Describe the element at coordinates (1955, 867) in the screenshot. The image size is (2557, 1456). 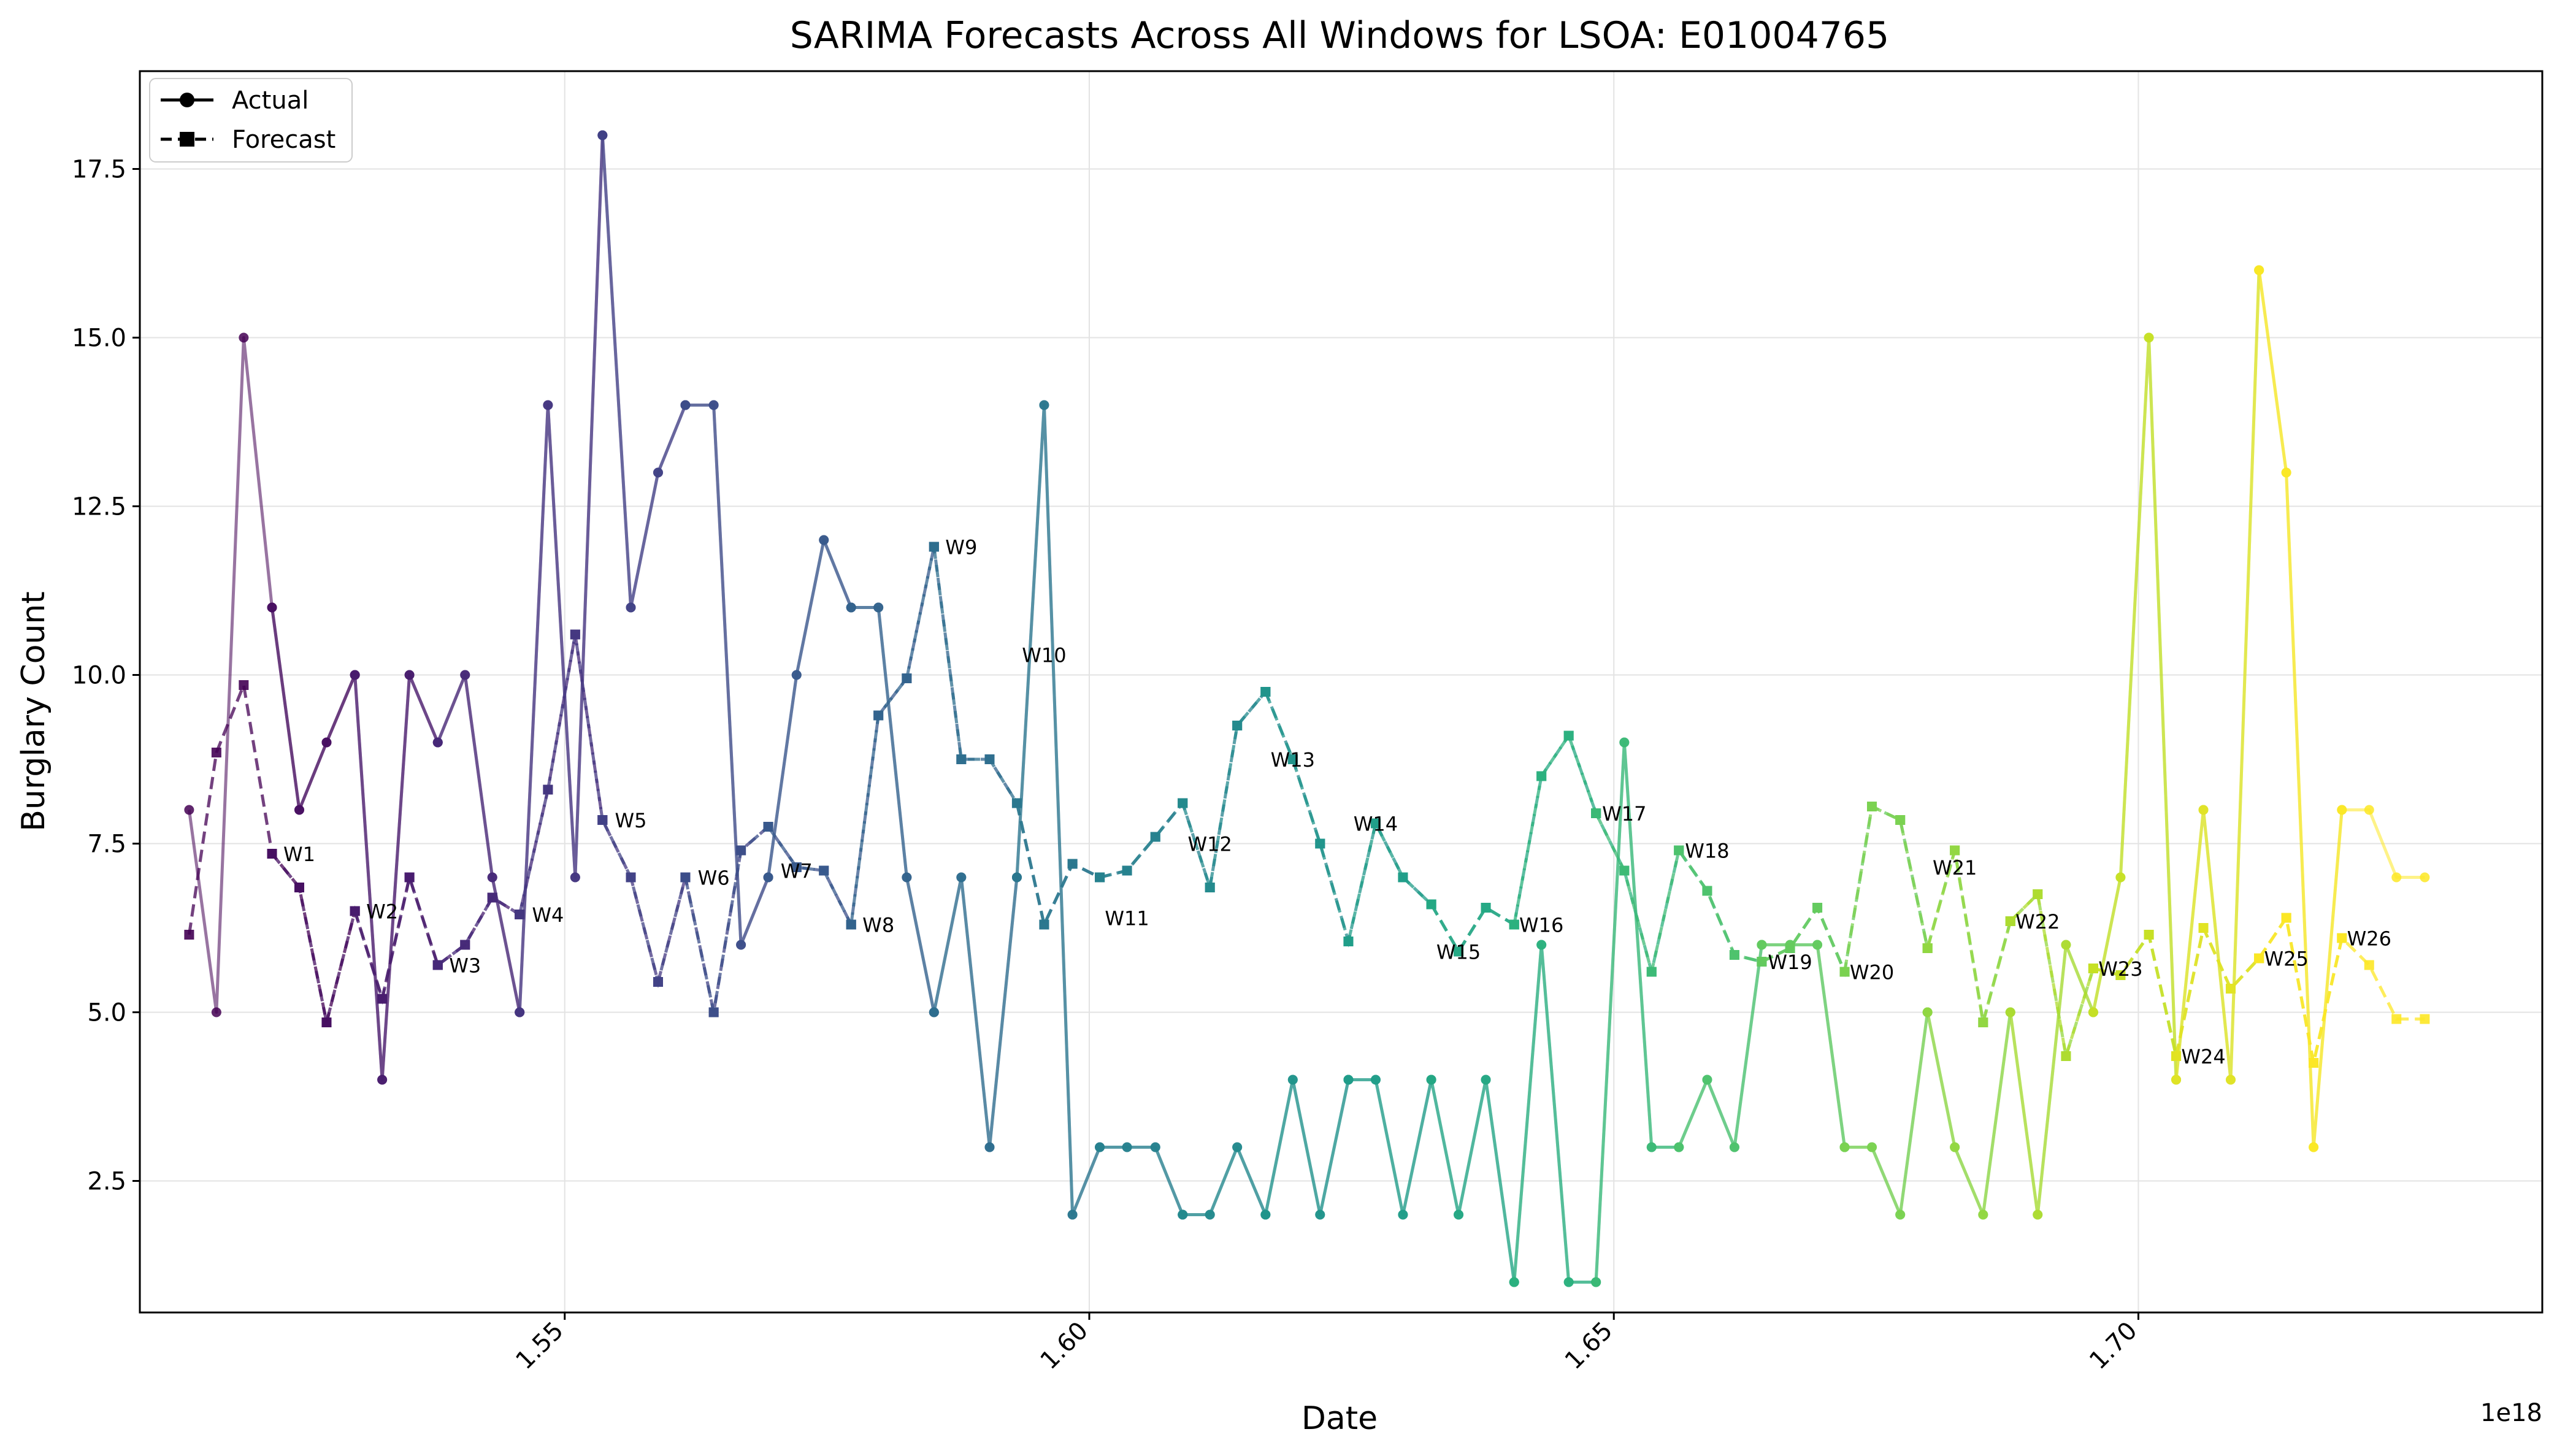
I see `window-label-w21: W21` at that location.